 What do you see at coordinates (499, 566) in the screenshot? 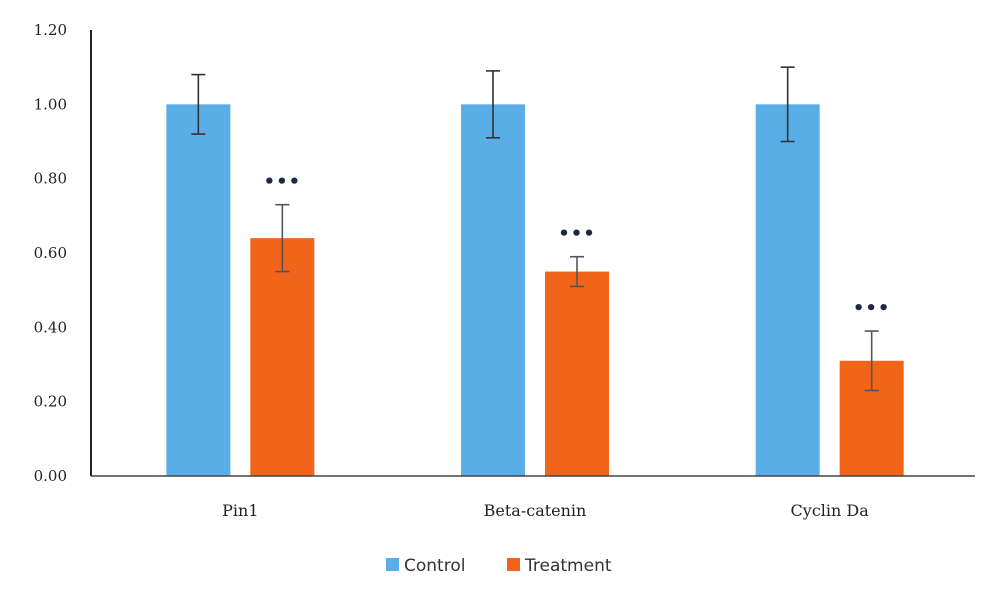
I see `legend: Control Treatment` at bounding box center [499, 566].